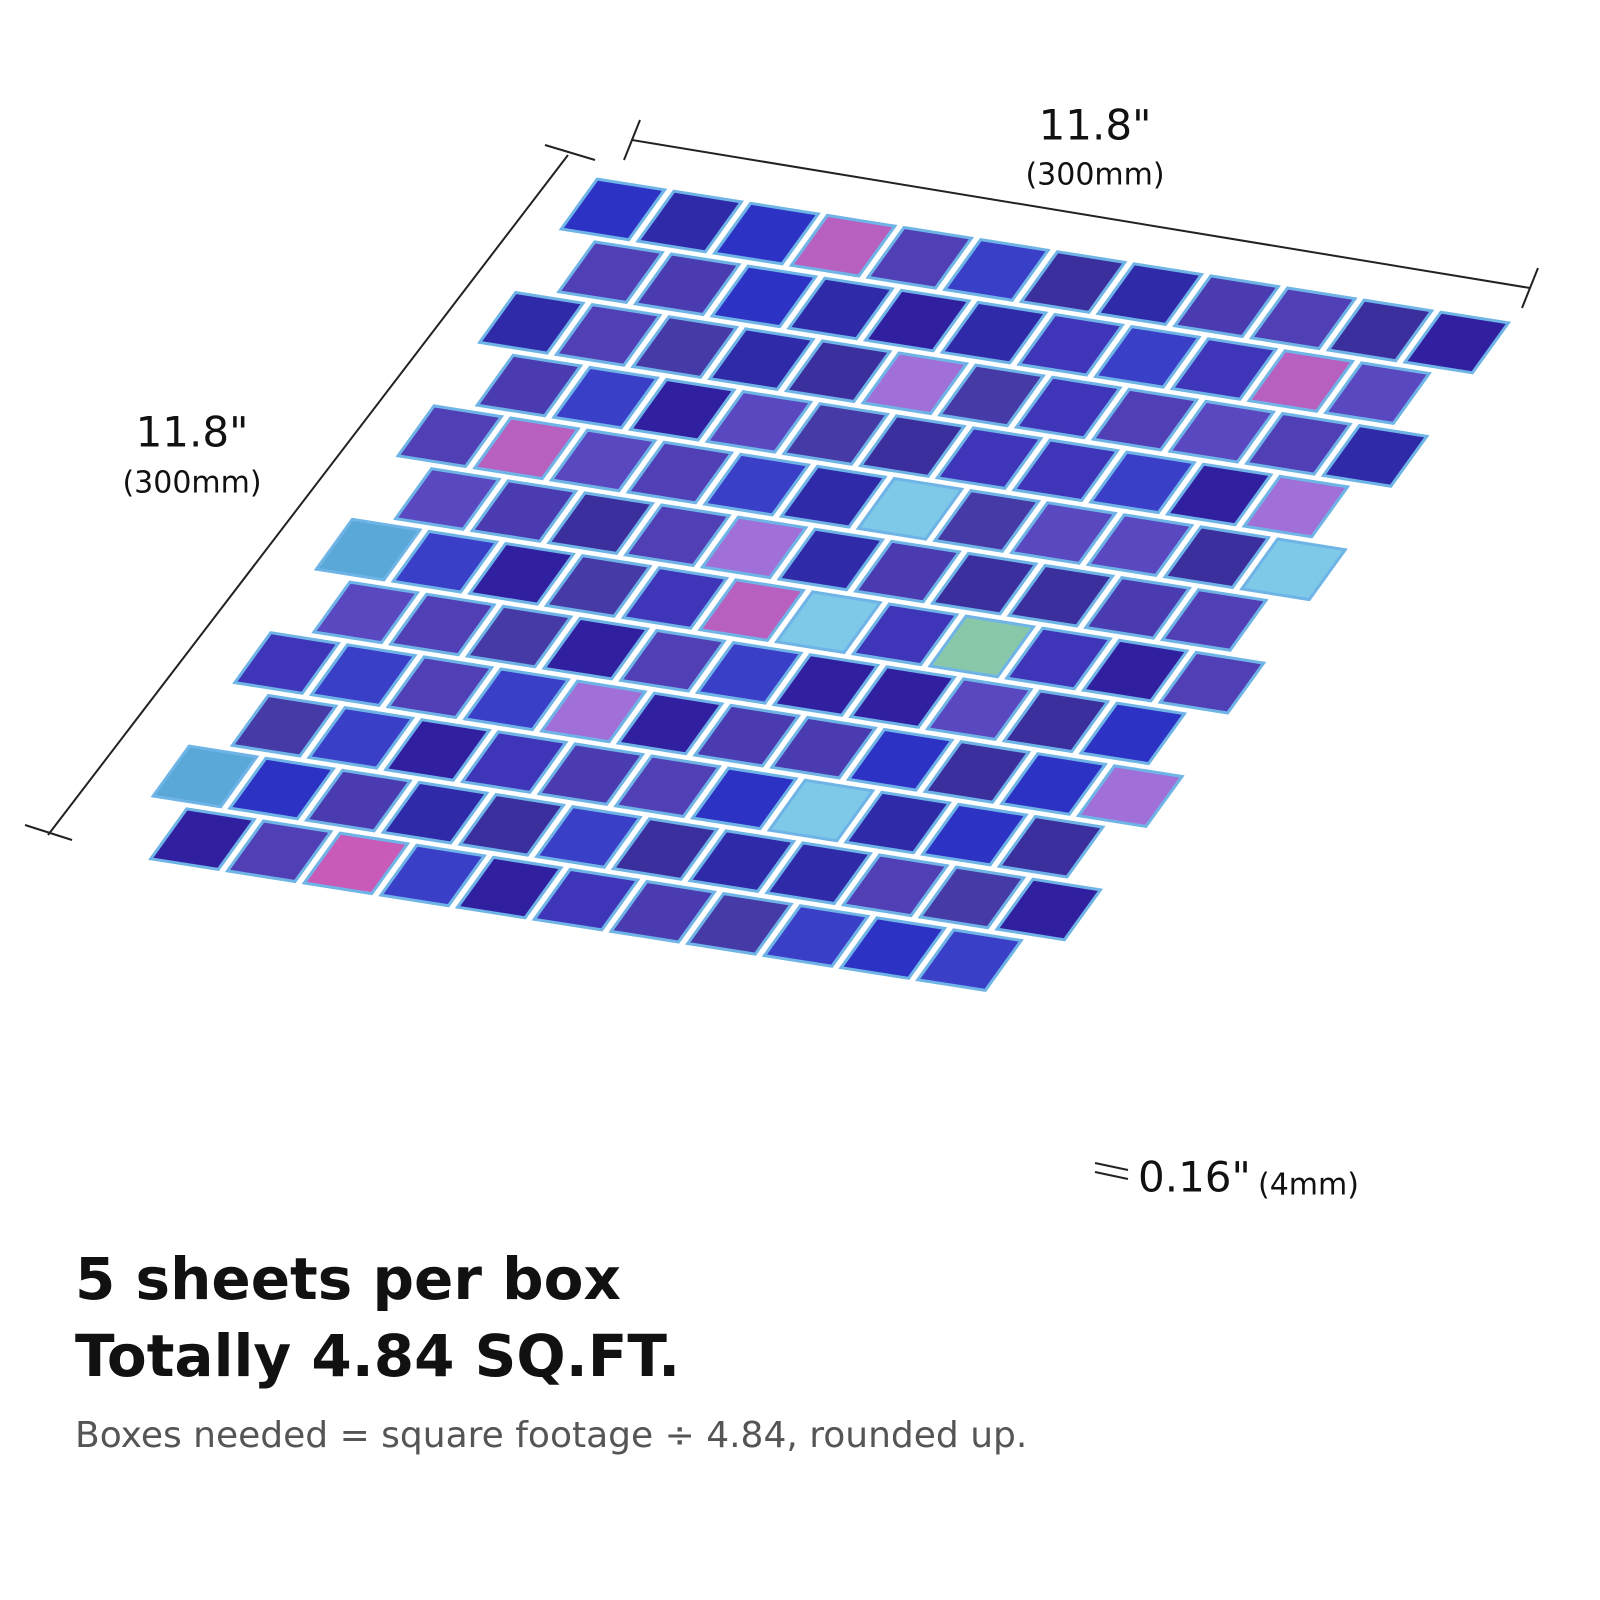 The image size is (1600, 1600). I want to click on heading-line: Totally 4.84 SQ.FT., so click(377, 1356).